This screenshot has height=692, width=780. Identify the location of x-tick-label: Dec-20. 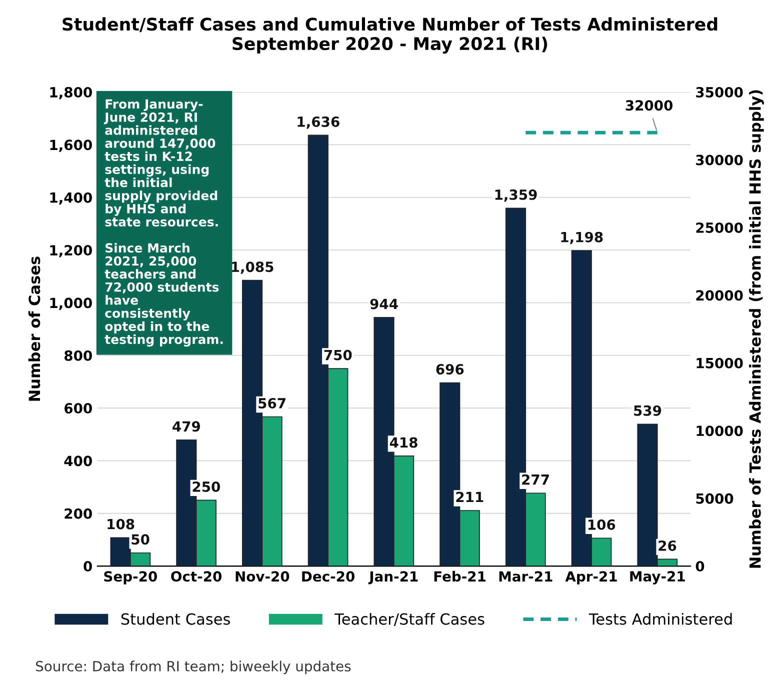
(328, 576).